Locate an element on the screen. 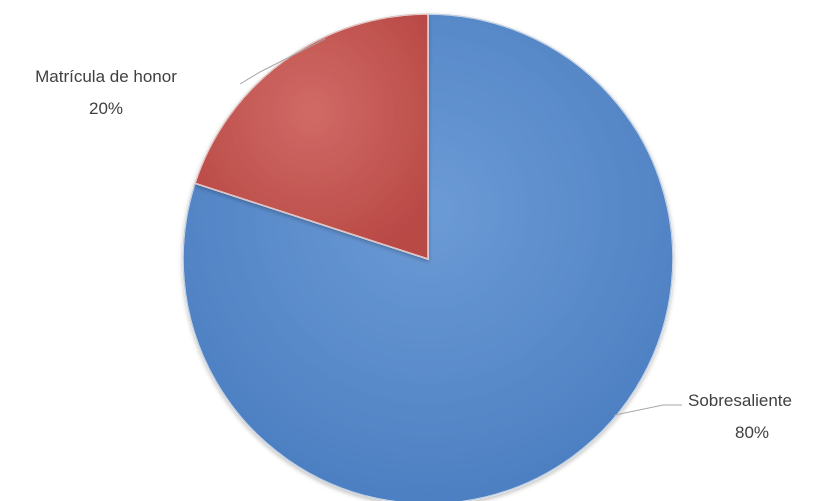 The width and height of the screenshot is (823, 501). slice-name-label: Matrícula de honor is located at coordinates (106, 76).